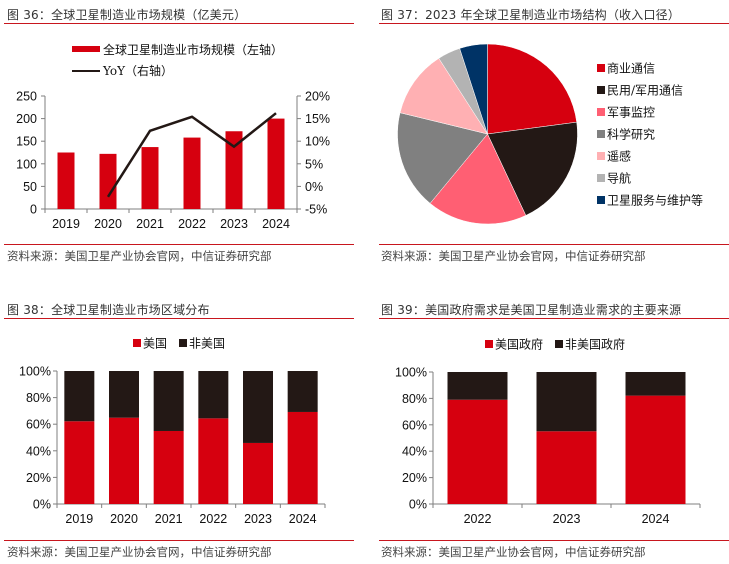 This screenshot has height=564, width=729. I want to click on bar-primary-2024, so click(302, 457).